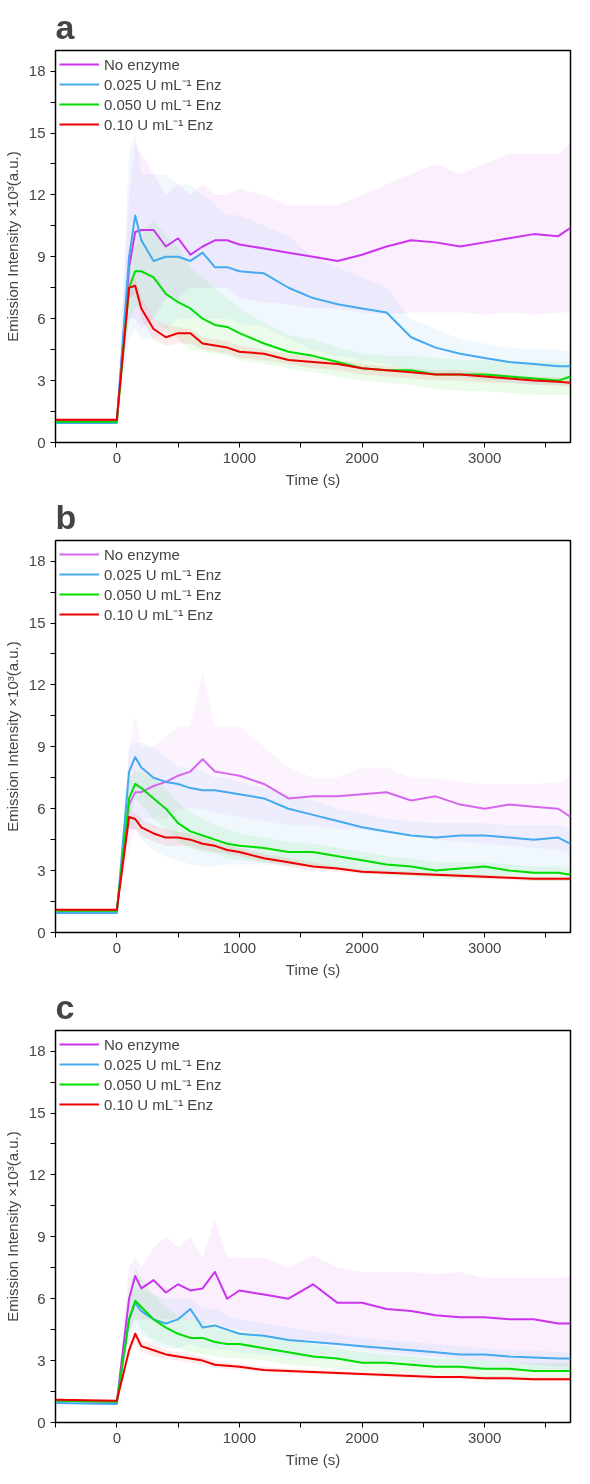 Image resolution: width=590 pixels, height=1484 pixels. What do you see at coordinates (66, 516) in the screenshot?
I see `chart-title: b` at bounding box center [66, 516].